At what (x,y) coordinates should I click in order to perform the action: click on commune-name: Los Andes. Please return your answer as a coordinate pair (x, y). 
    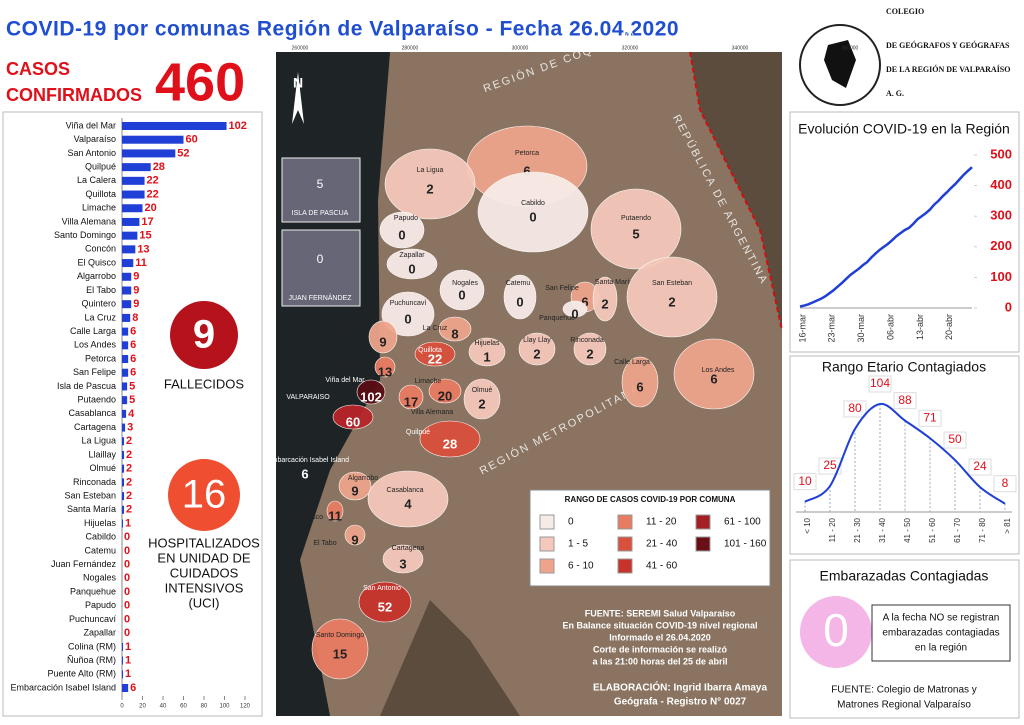
    Looking at the image, I should click on (718, 370).